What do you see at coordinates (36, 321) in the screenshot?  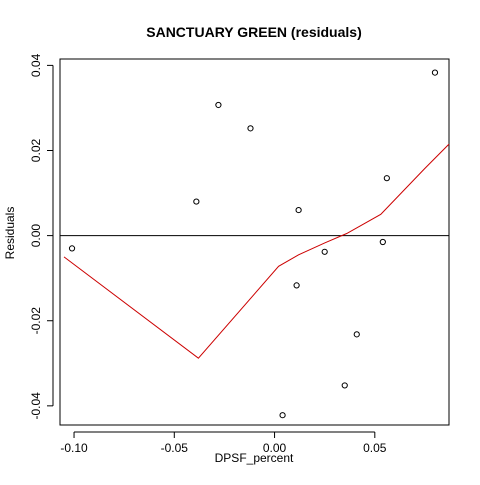 I see `y-tick-label: -0.02` at bounding box center [36, 321].